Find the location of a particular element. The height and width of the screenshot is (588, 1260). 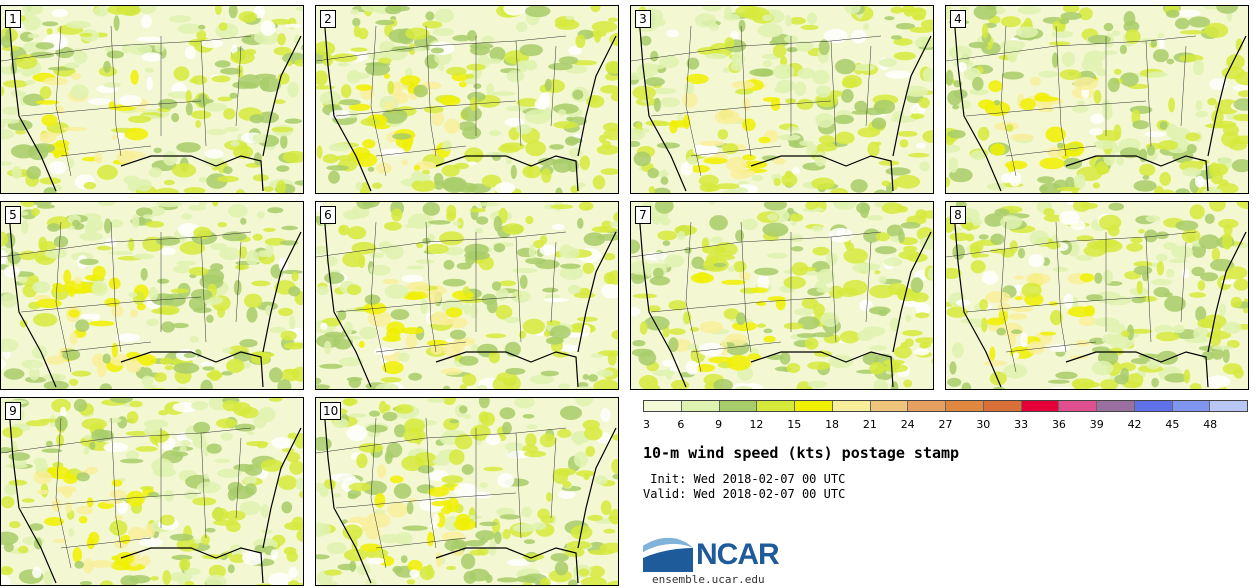

map-panel: 2 is located at coordinates (467, 99).